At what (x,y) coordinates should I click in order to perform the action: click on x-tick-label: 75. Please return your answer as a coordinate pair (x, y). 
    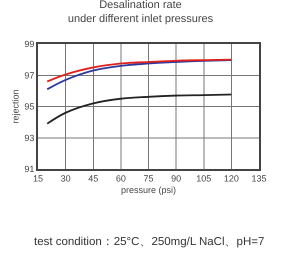
    Looking at the image, I should click on (148, 179).